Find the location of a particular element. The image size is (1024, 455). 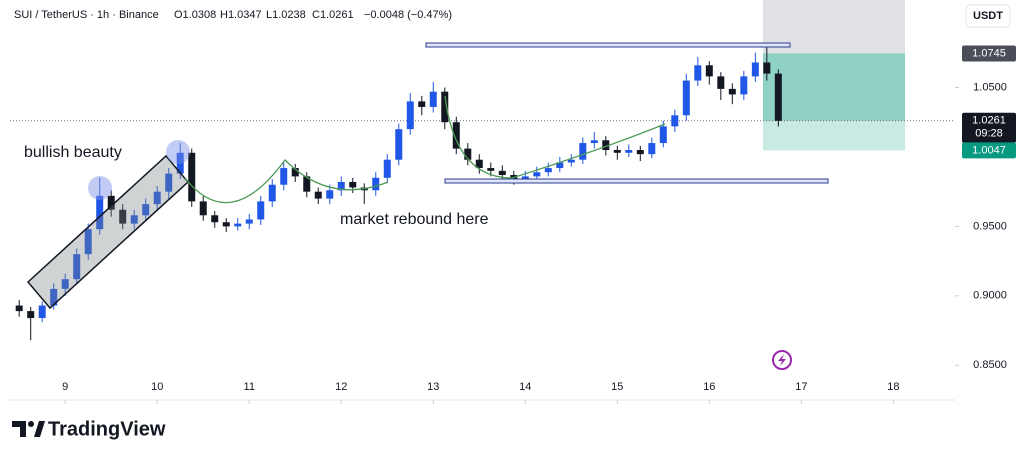

alert-icon is located at coordinates (782, 360).